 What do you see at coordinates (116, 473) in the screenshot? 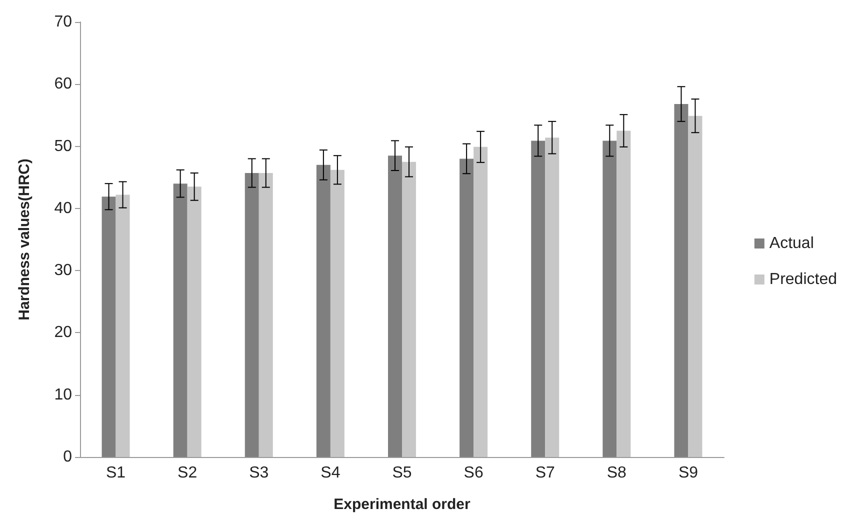
I see `x-tick-label: S1` at bounding box center [116, 473].